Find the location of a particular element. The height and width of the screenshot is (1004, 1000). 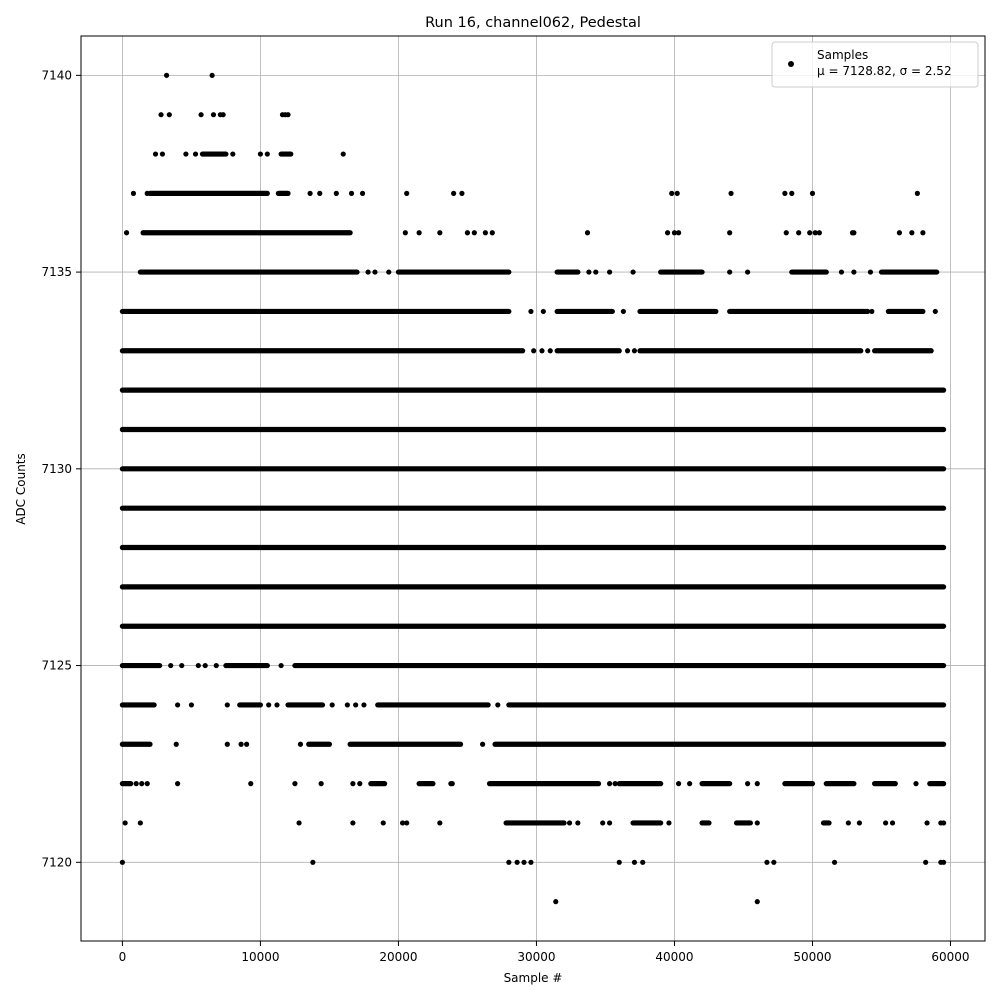

x-tick-label: 40000 is located at coordinates (674, 957).